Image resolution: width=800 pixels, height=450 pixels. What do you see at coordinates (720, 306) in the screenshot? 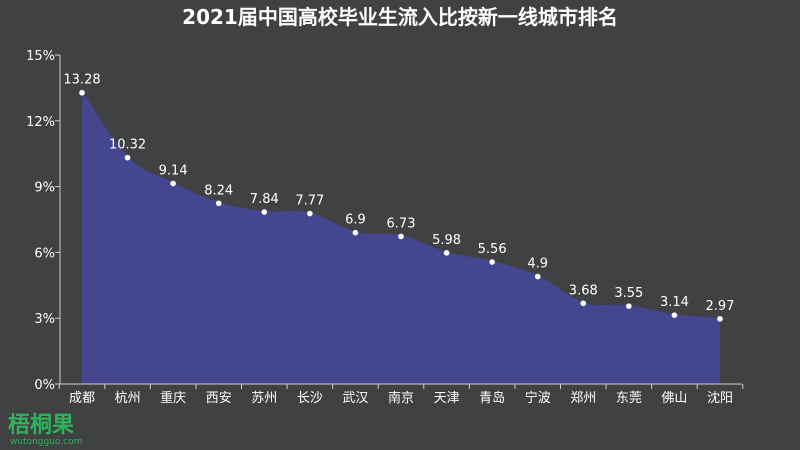
I see `data-label: 2.97` at bounding box center [720, 306].